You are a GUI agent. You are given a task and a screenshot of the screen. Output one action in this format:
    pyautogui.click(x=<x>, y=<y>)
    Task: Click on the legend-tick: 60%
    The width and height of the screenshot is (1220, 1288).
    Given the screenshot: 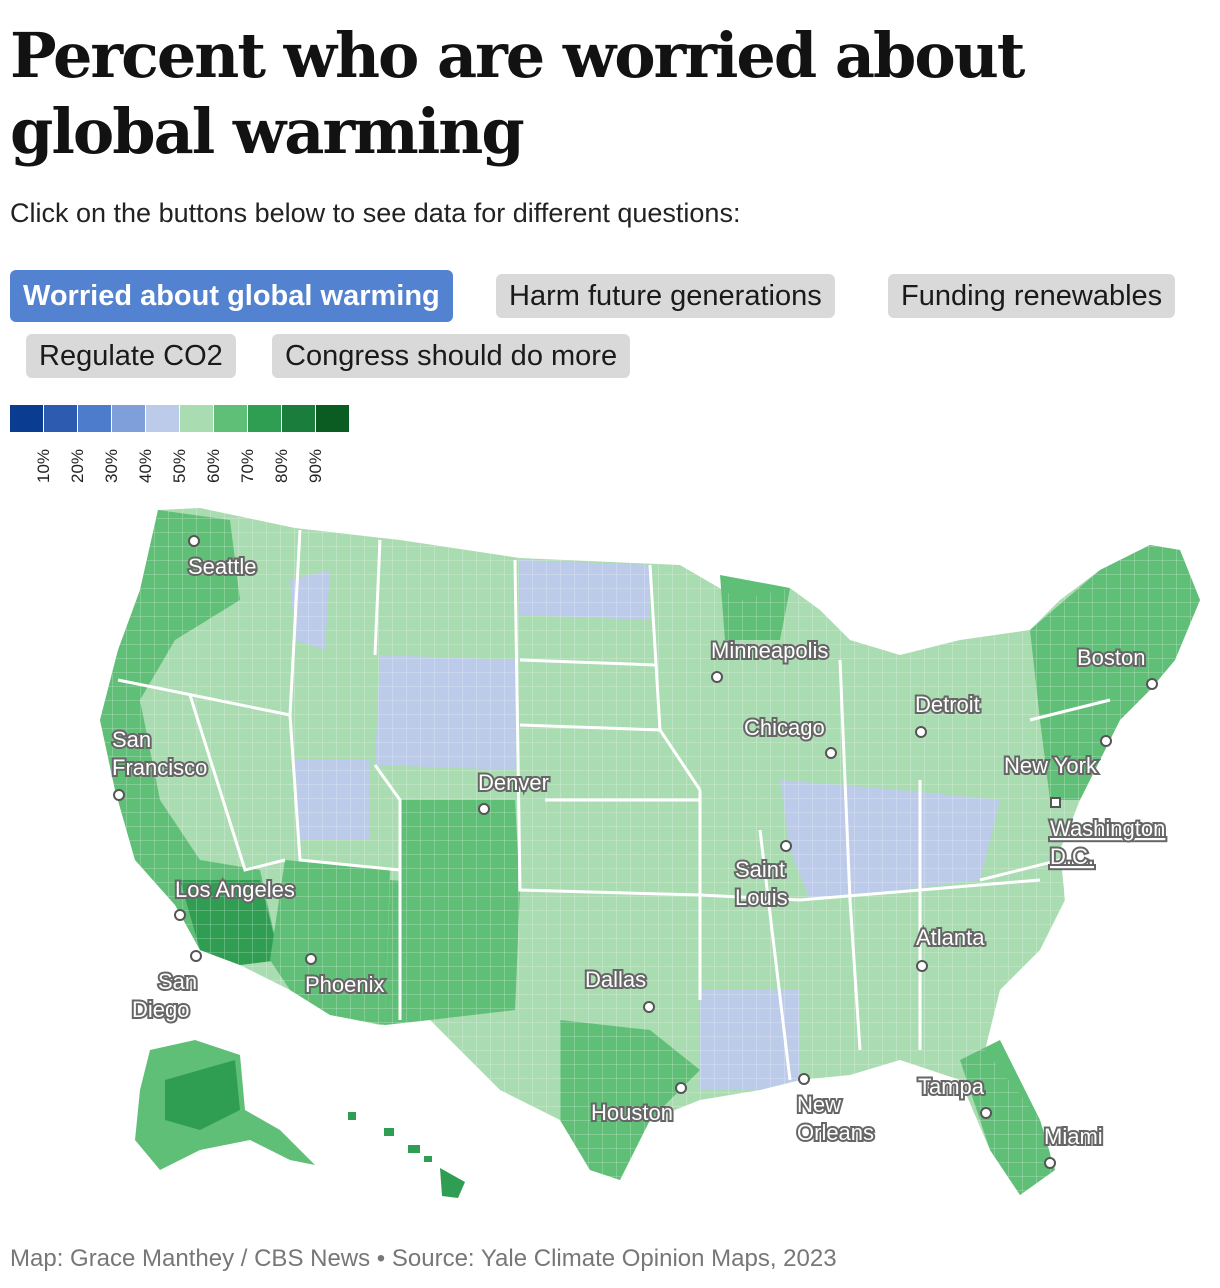 What is the action you would take?
    pyautogui.click(x=213, y=465)
    